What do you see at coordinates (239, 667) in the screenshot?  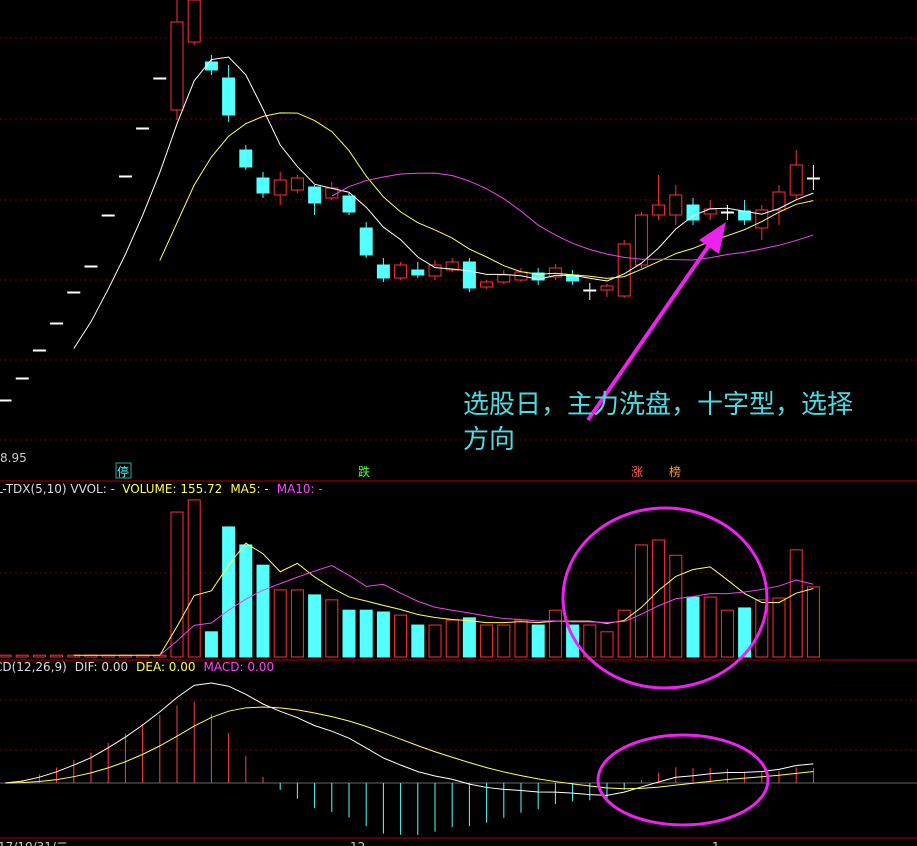 I see `header-item: MACD: 0.00` at bounding box center [239, 667].